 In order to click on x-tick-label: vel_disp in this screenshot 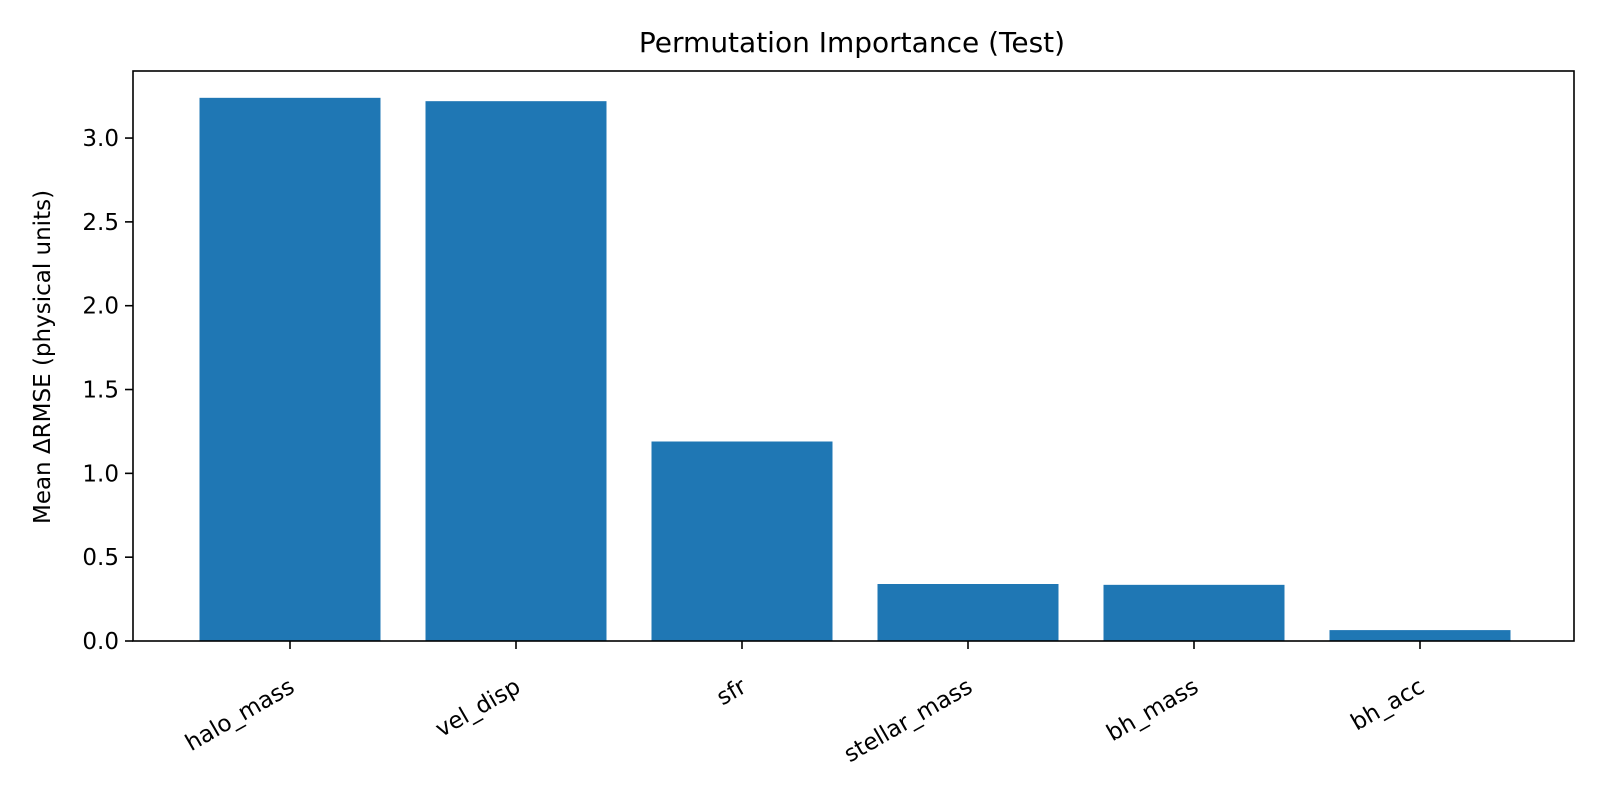, I will do `click(478, 708)`.